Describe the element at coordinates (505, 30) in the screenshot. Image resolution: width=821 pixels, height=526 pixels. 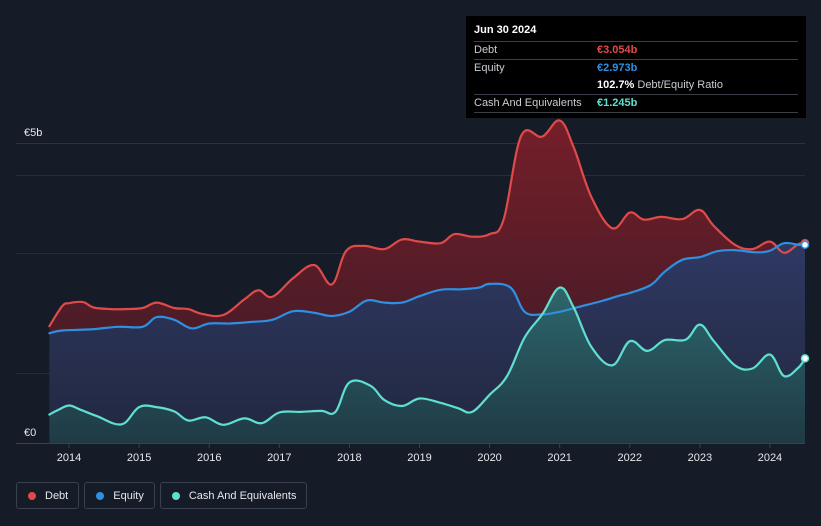
I see `tooltip-date: Jun 30 2024` at that location.